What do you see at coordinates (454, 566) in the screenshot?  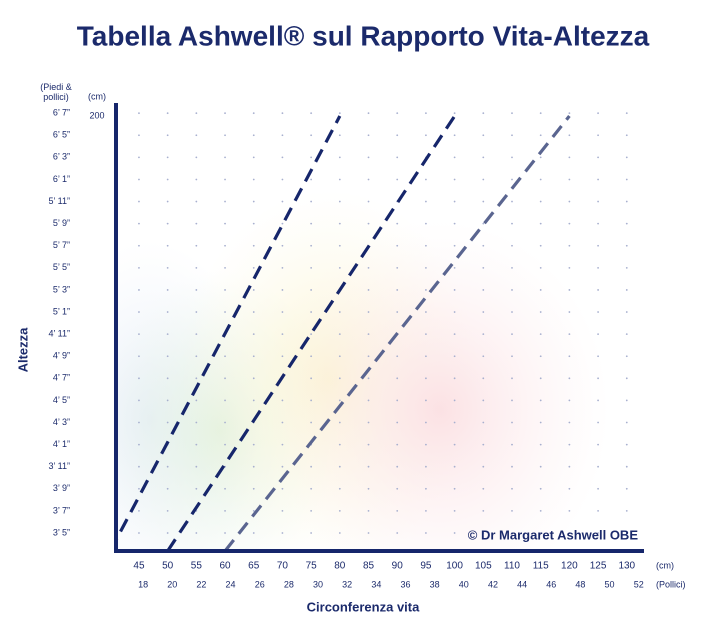 I see `x-tick-label: 100` at bounding box center [454, 566].